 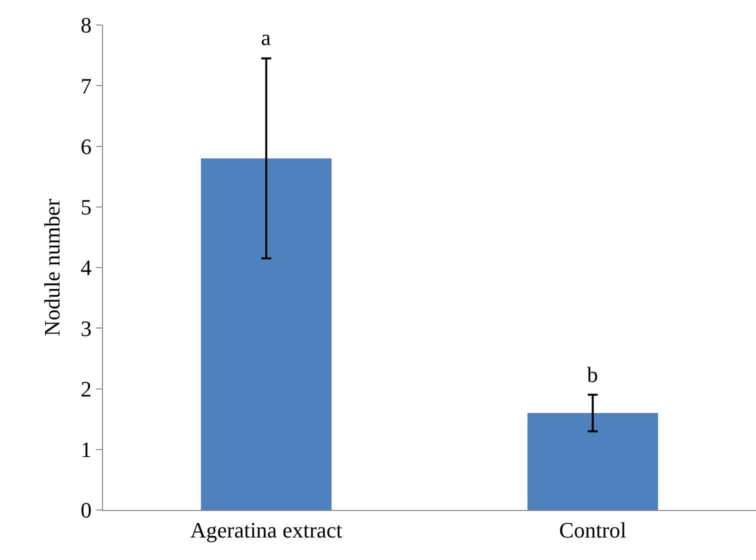 What do you see at coordinates (592, 529) in the screenshot?
I see `x-tick-label: Control` at bounding box center [592, 529].